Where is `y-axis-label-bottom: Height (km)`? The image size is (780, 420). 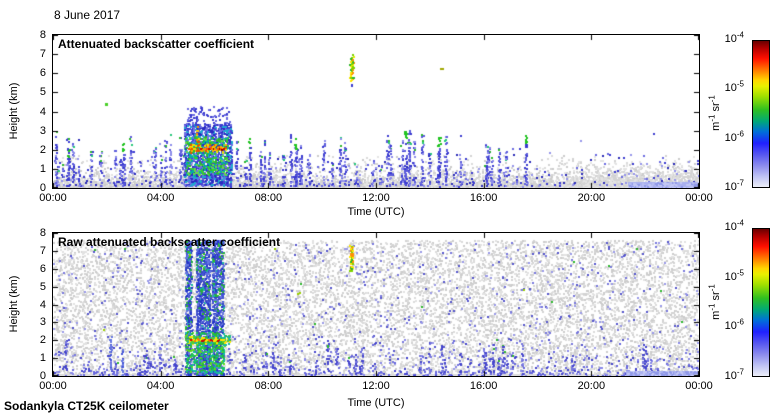
y-axis-label-bottom: Height (km) is located at coordinates (14, 304).